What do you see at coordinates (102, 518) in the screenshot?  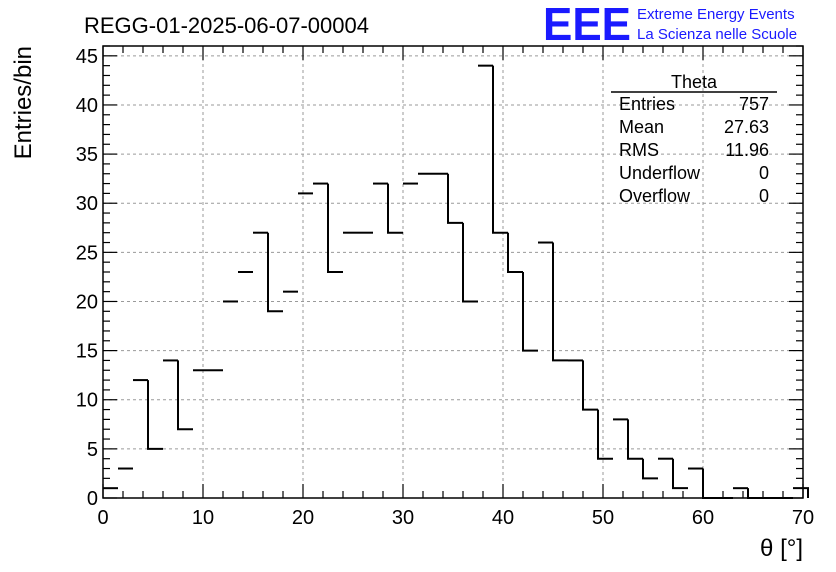 I see `x-tick-label: 0` at bounding box center [102, 518].